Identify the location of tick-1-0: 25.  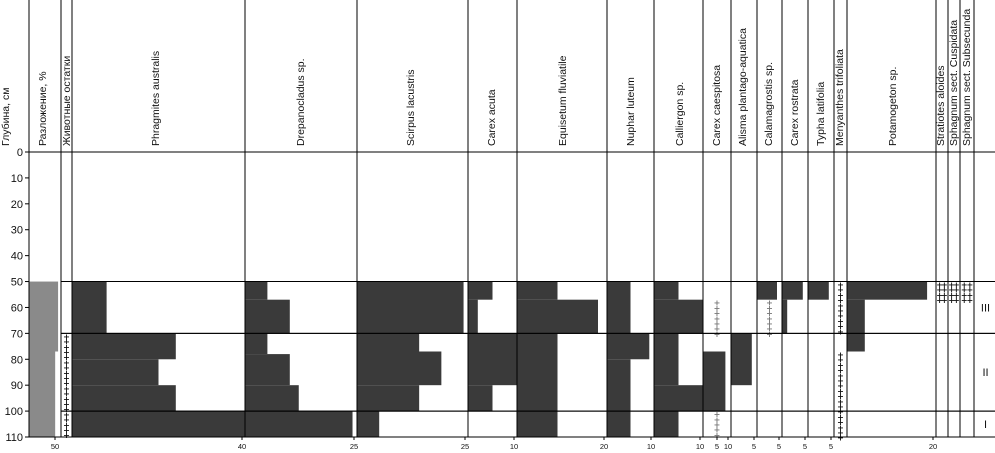
(354, 446).